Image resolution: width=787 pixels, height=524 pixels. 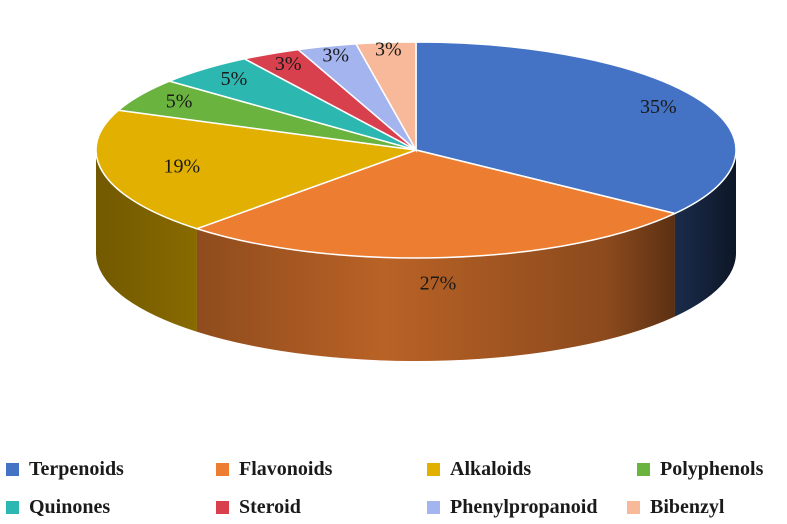 I want to click on legend-swatch-terpenoids, so click(x=12, y=469).